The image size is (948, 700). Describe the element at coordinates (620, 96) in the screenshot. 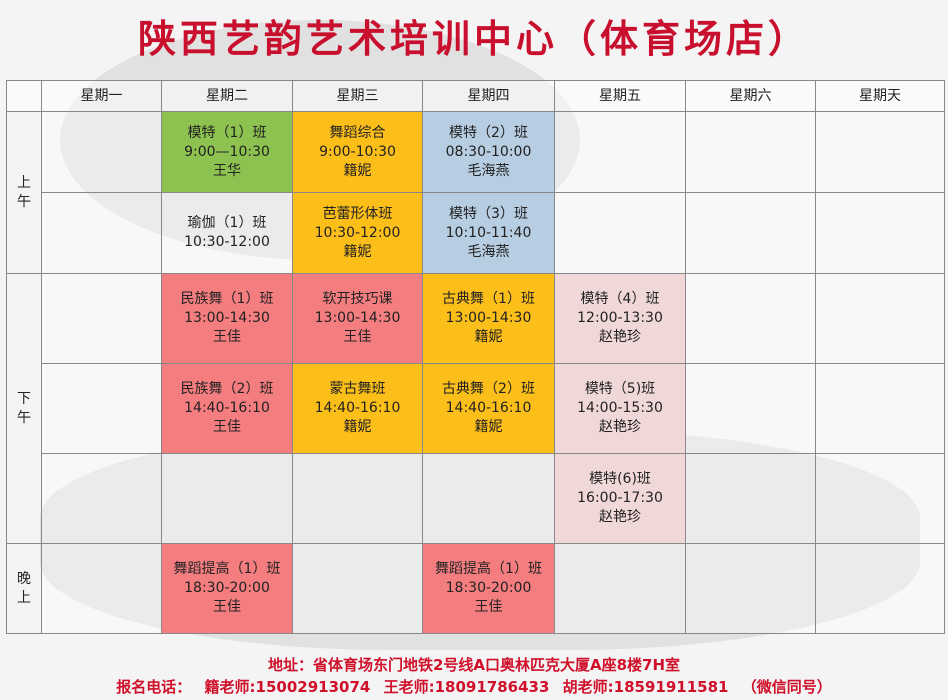

I see `day-header-fri: 星期五` at that location.